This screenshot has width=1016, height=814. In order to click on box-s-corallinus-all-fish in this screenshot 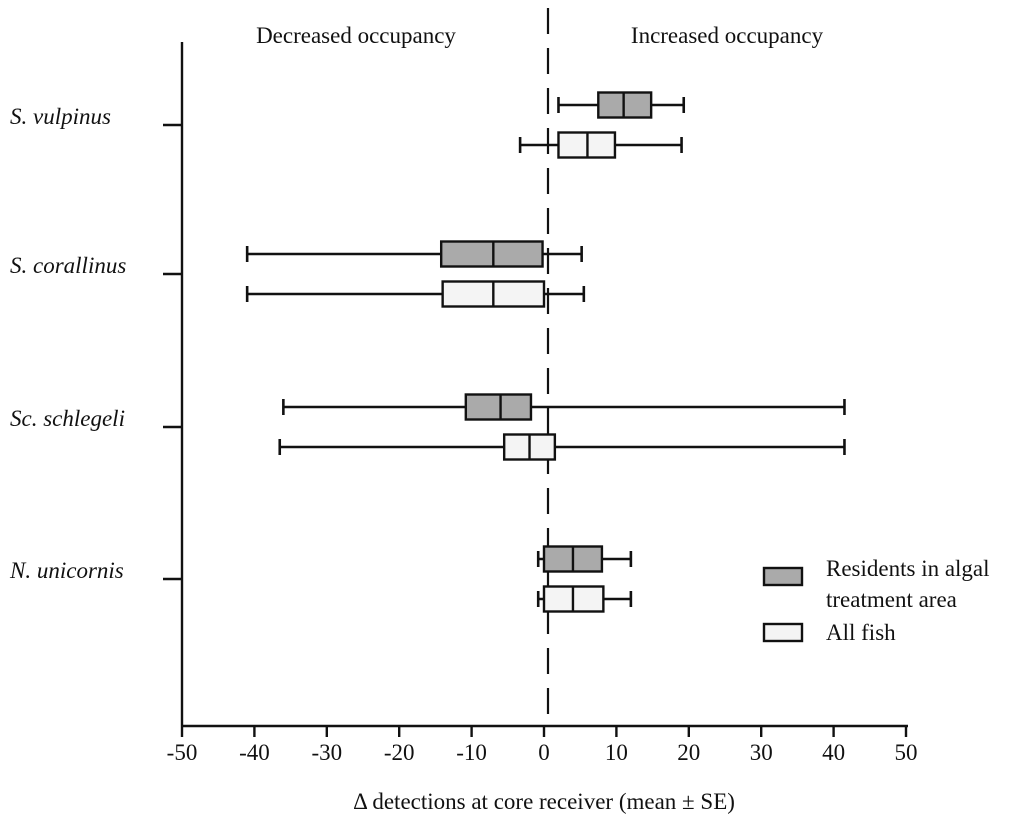, I will do `click(415, 294)`.